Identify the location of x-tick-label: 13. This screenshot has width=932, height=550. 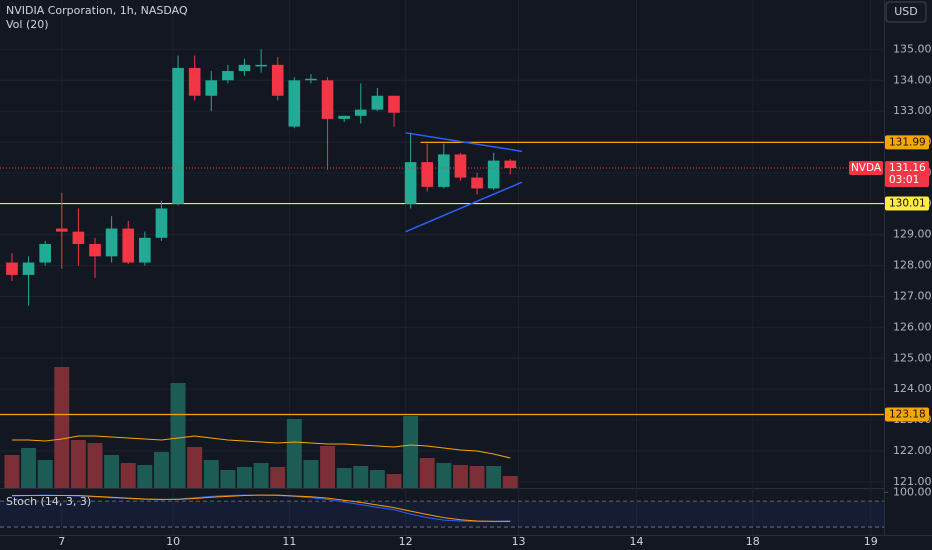
(519, 541).